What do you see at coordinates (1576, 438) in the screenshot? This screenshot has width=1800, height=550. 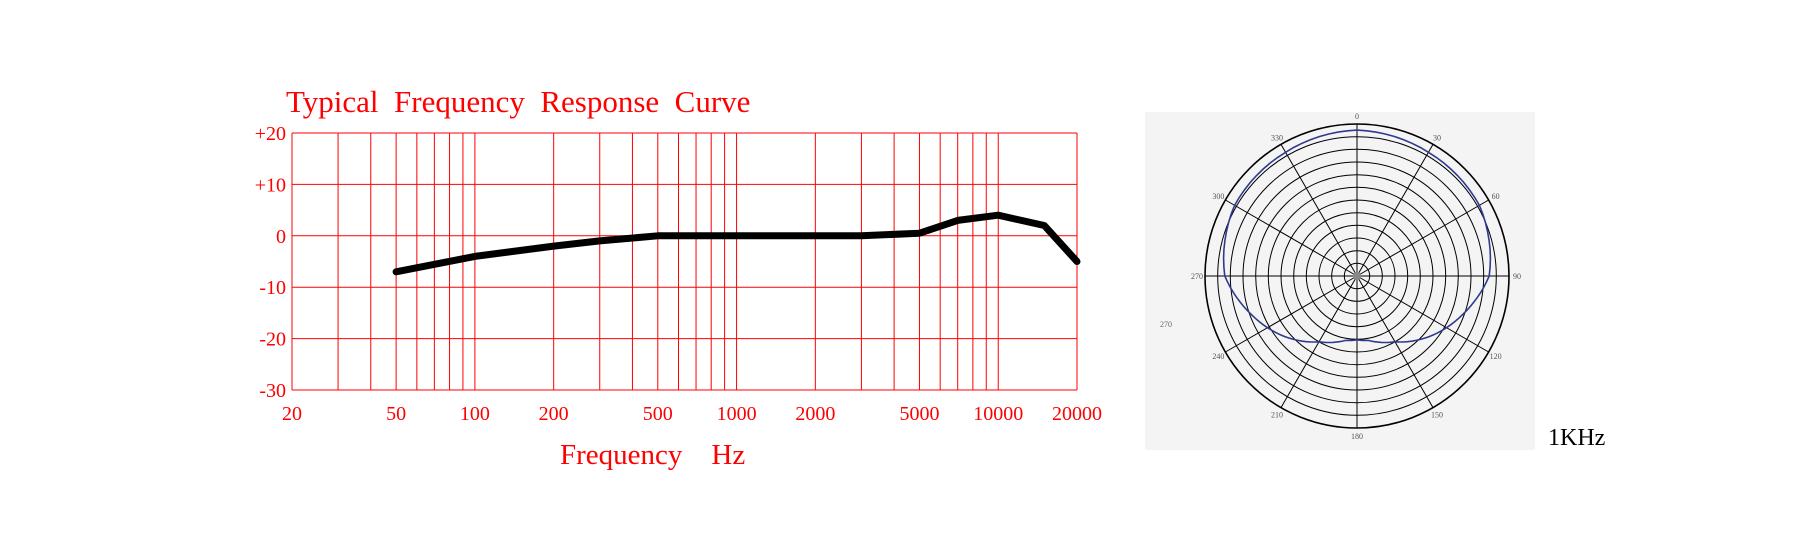 I see `polar-caption: 1KHz` at bounding box center [1576, 438].